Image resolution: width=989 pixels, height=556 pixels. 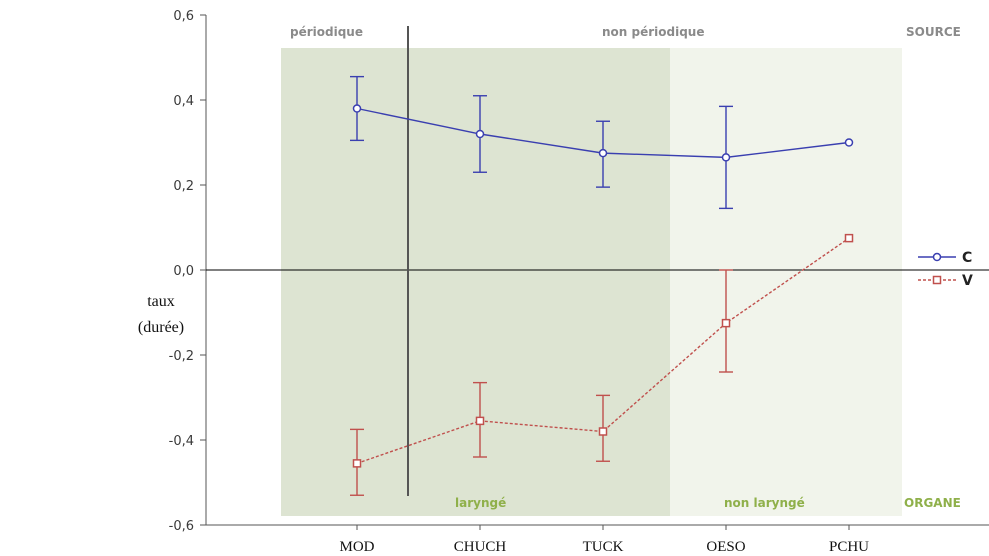 I want to click on x-category-label: TUCK, so click(x=603, y=547).